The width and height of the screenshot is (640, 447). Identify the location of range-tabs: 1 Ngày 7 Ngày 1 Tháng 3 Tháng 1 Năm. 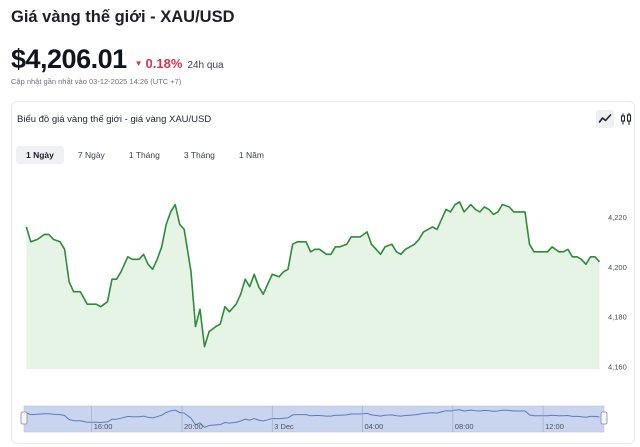
(147, 155).